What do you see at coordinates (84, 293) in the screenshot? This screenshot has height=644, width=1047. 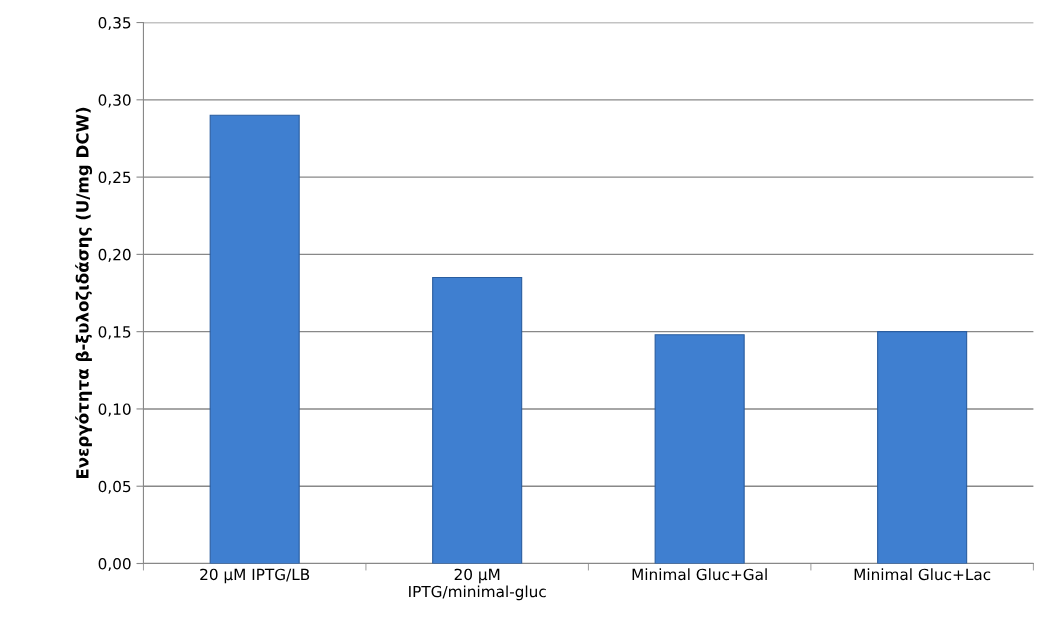 I see `y-axis-title: Ενεργότητα β-ξυλοζιδάσης (U/mg DCW)` at bounding box center [84, 293].